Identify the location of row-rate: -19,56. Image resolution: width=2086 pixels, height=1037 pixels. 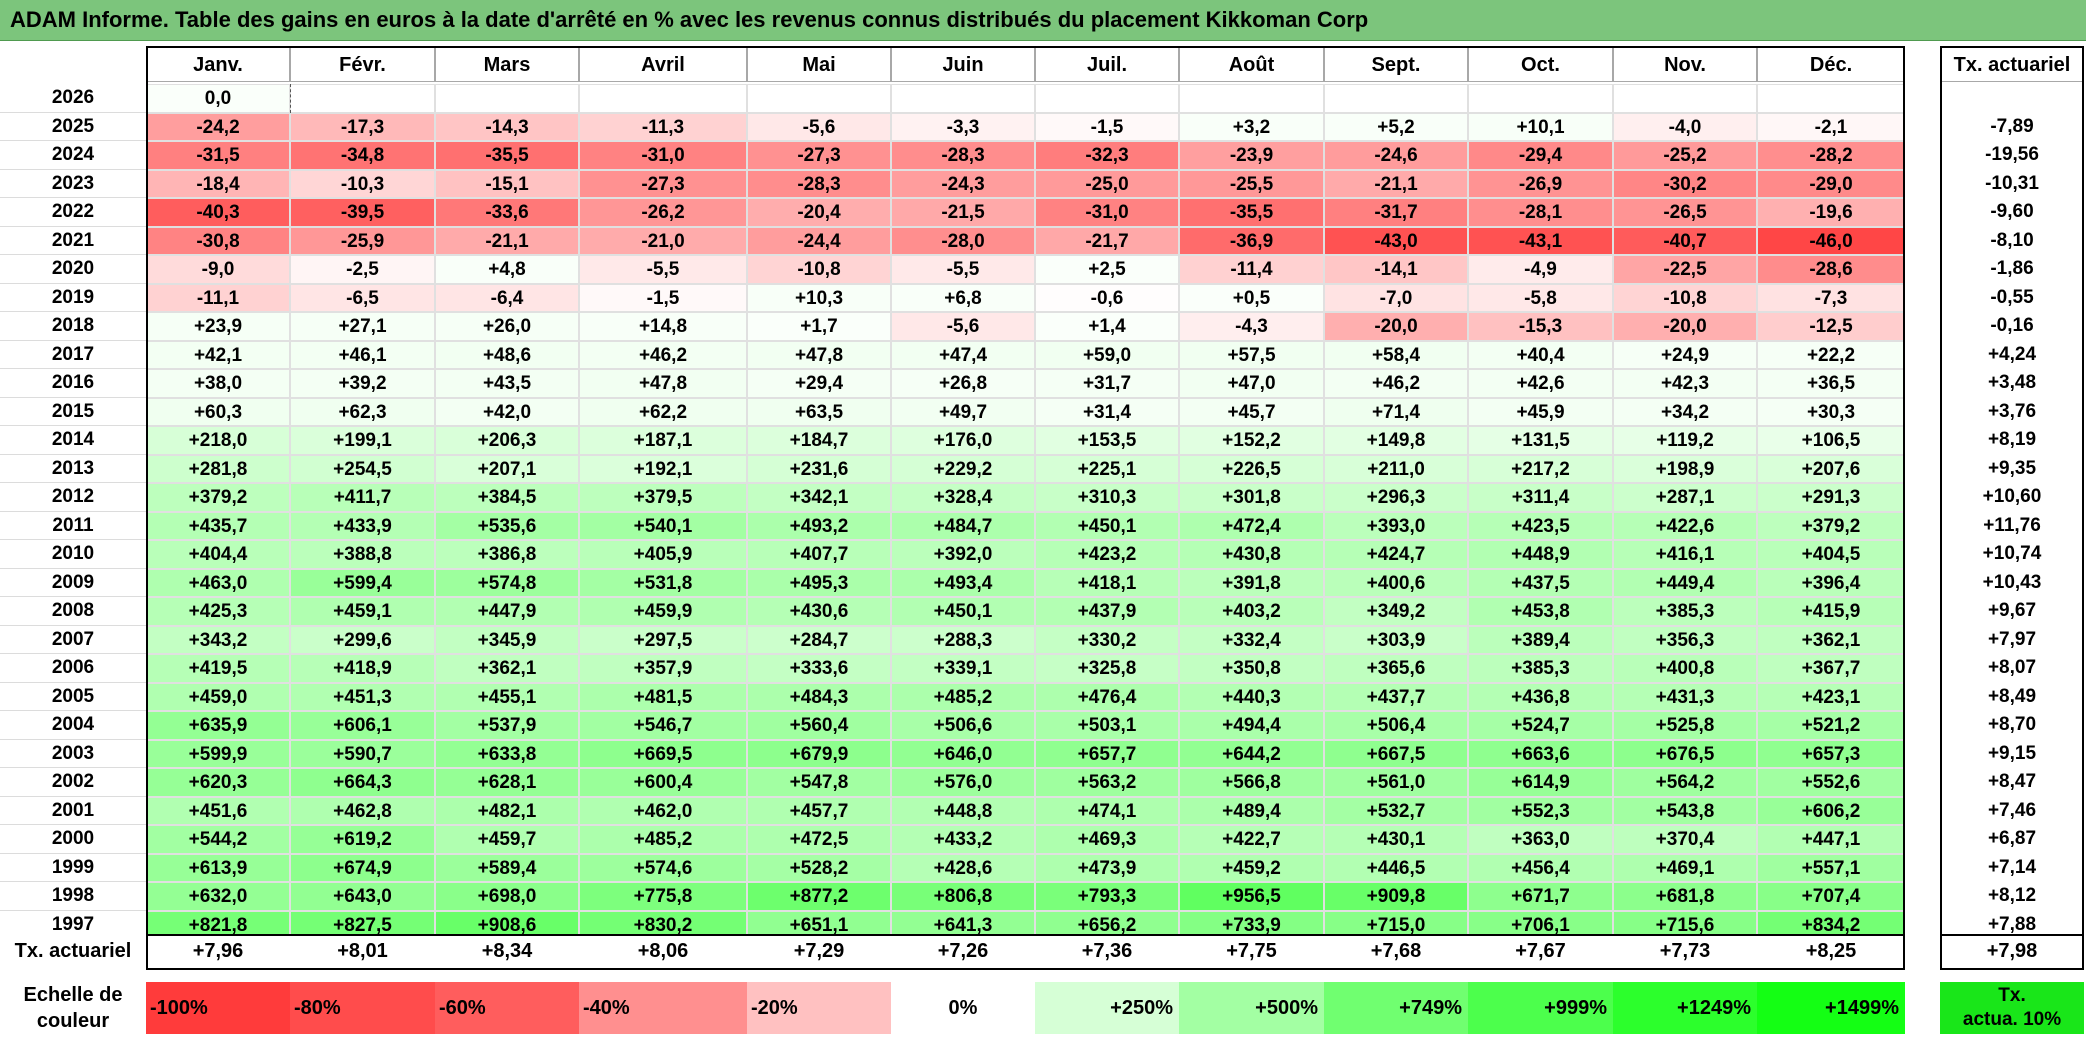
(2012, 155).